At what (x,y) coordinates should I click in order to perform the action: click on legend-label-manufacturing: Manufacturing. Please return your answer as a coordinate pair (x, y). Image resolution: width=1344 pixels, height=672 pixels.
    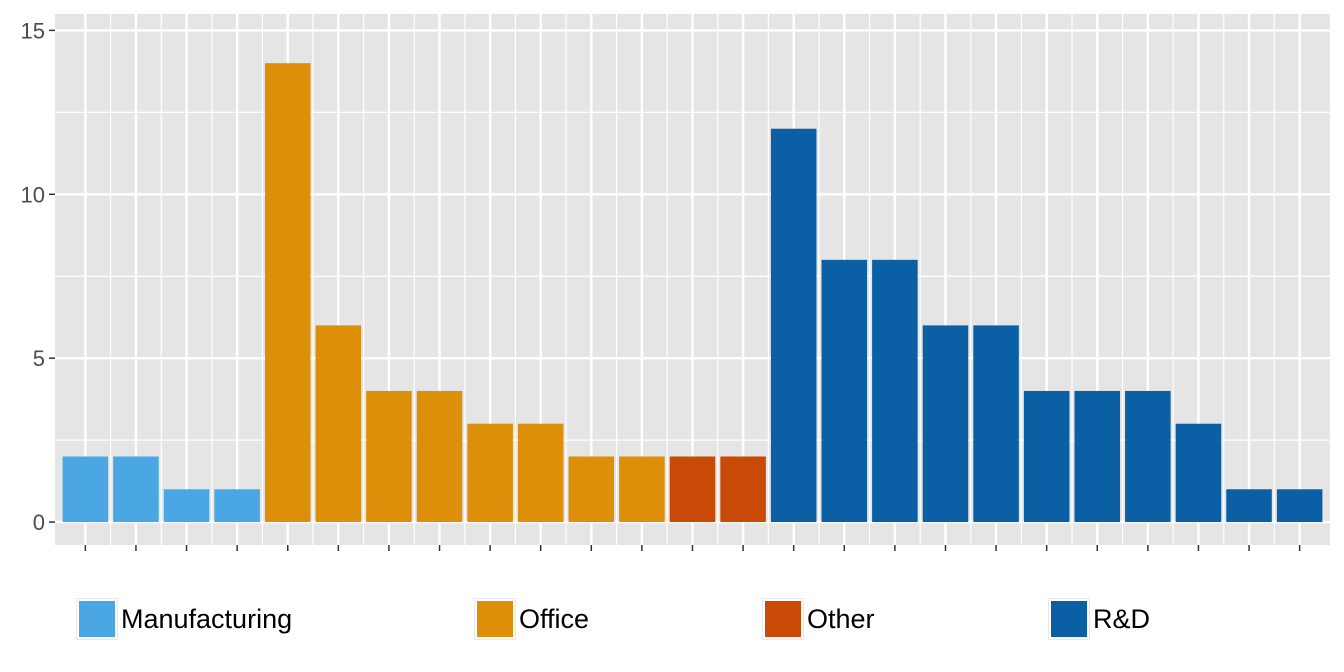
    Looking at the image, I should click on (207, 618).